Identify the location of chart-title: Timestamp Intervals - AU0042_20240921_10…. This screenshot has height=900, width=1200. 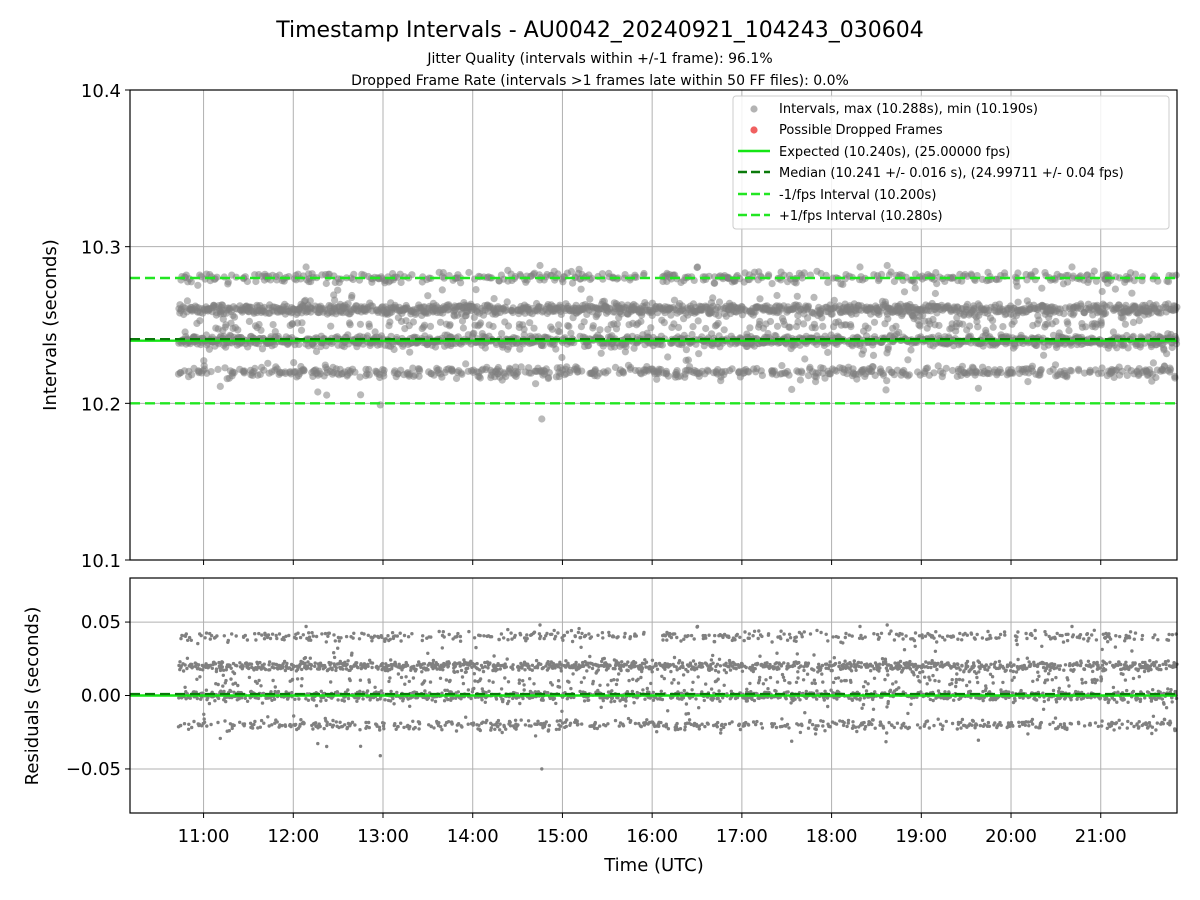
(599, 30).